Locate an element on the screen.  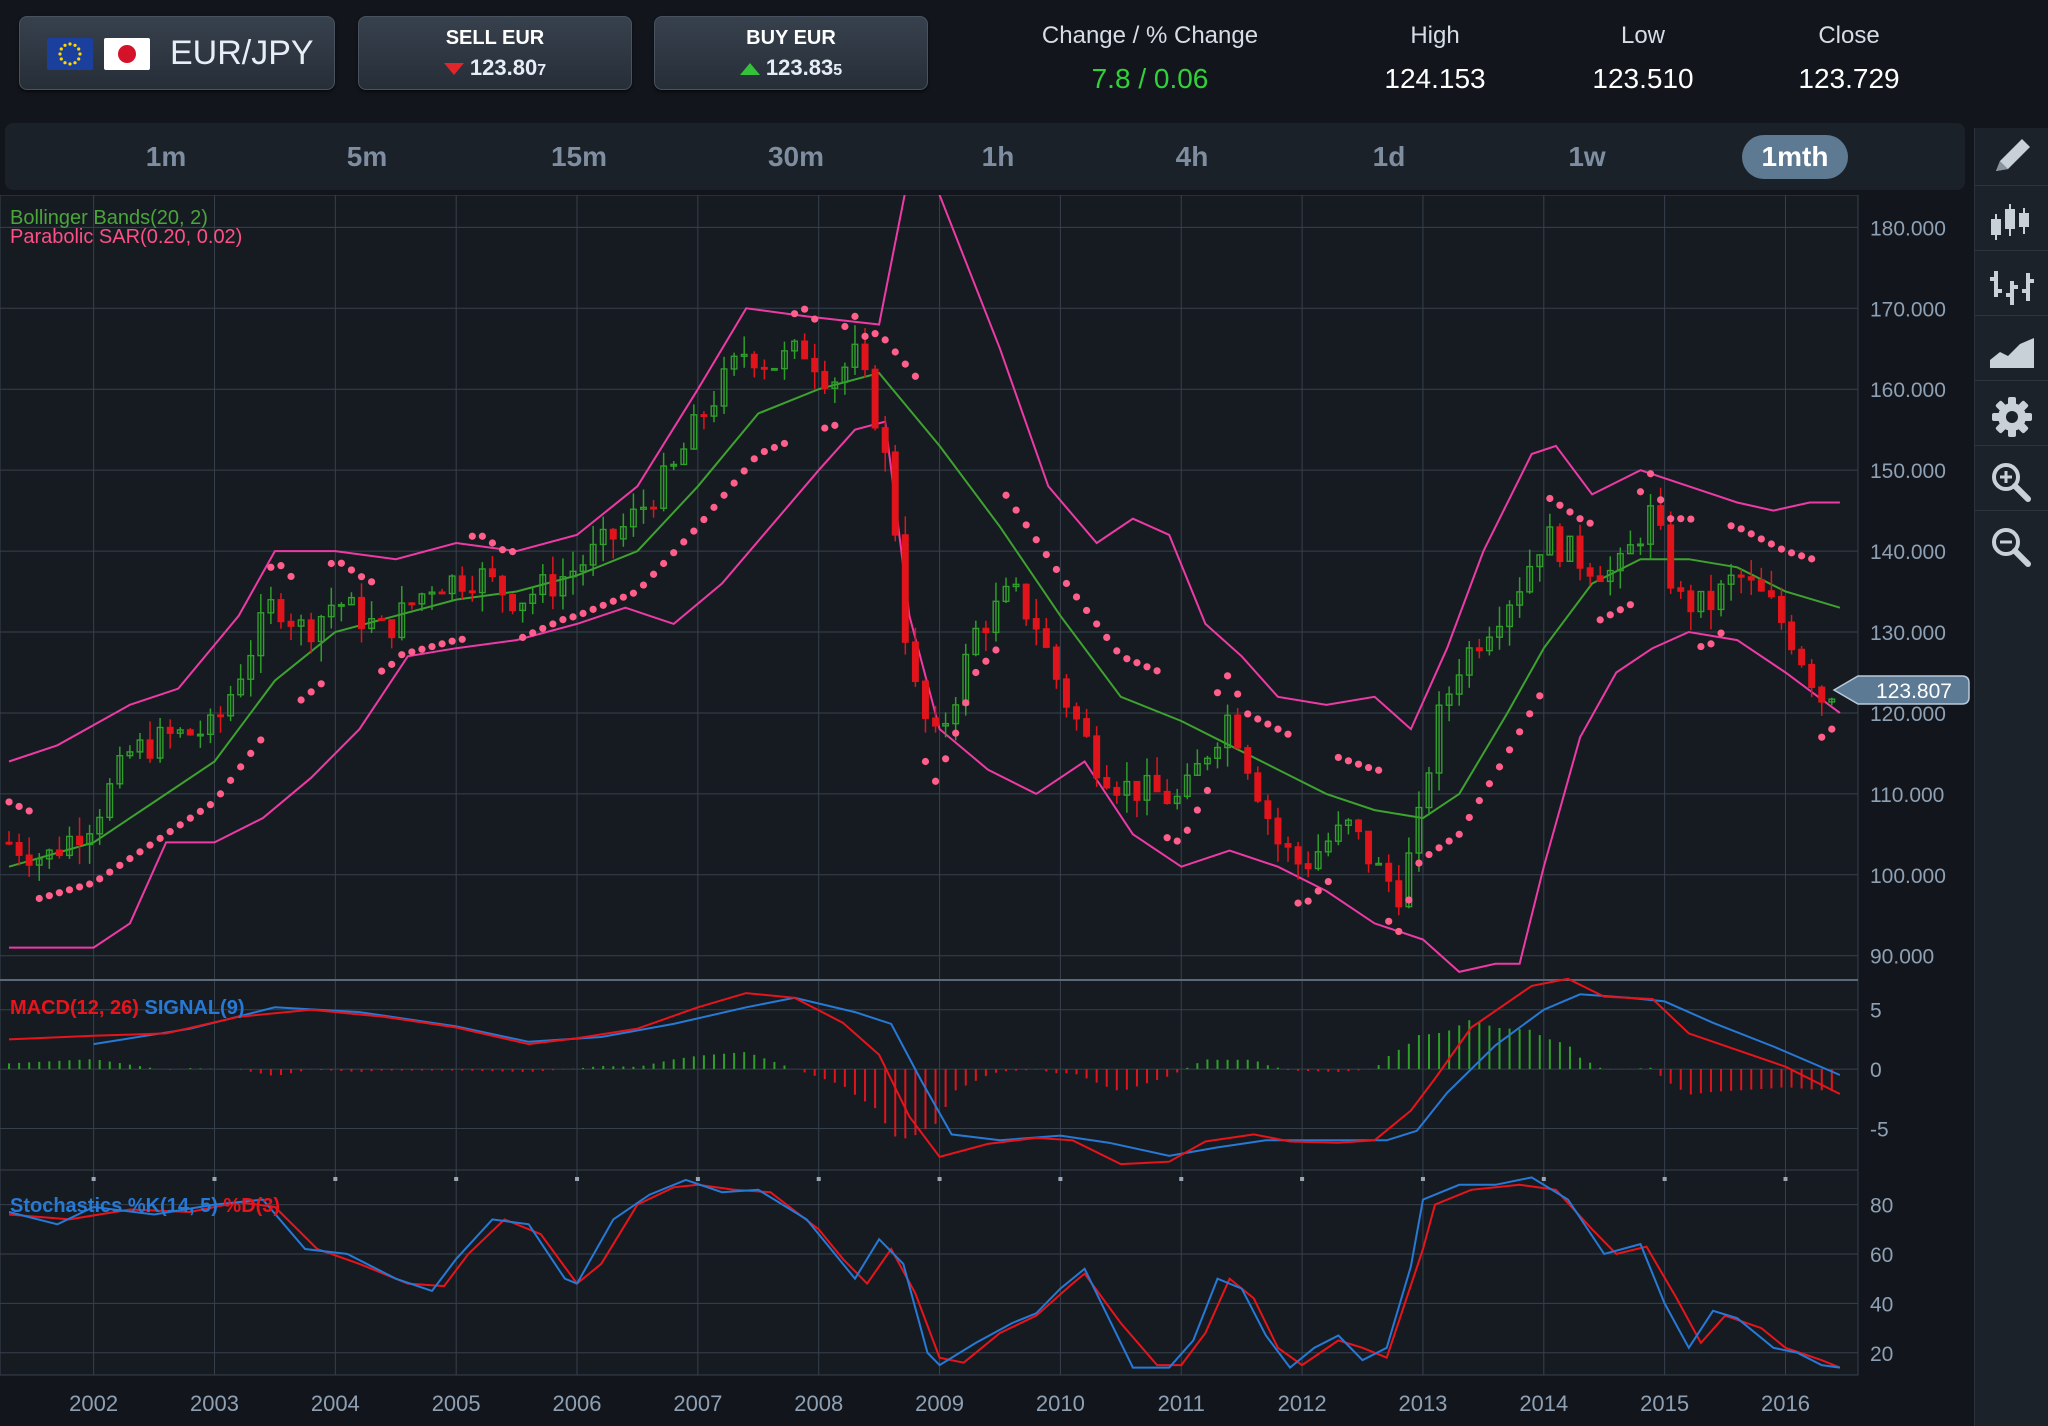
y-tick-label: 150.000 is located at coordinates (1908, 471).